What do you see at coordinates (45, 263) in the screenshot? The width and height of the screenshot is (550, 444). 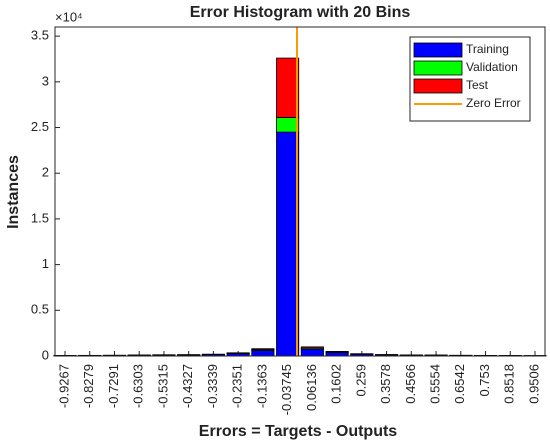 I see `y-tick-label: 1` at bounding box center [45, 263].